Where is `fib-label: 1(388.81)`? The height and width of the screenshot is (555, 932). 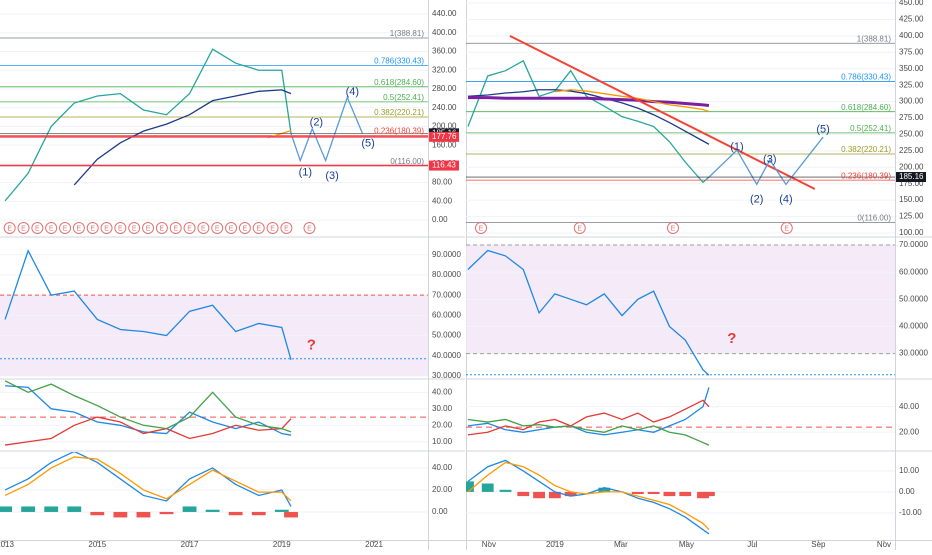 fib-label: 1(388.81) is located at coordinates (407, 33).